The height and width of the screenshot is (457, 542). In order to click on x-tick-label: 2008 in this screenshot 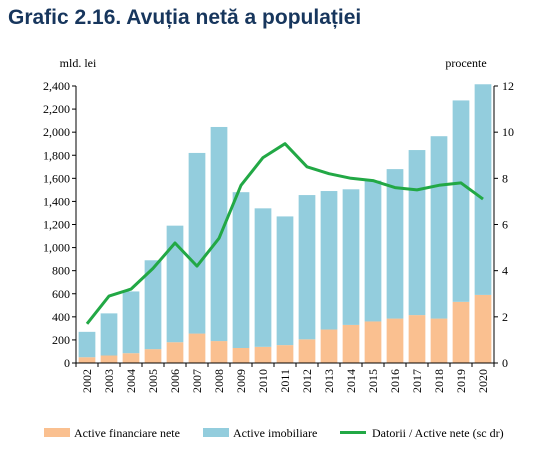, I will do `click(219, 381)`.